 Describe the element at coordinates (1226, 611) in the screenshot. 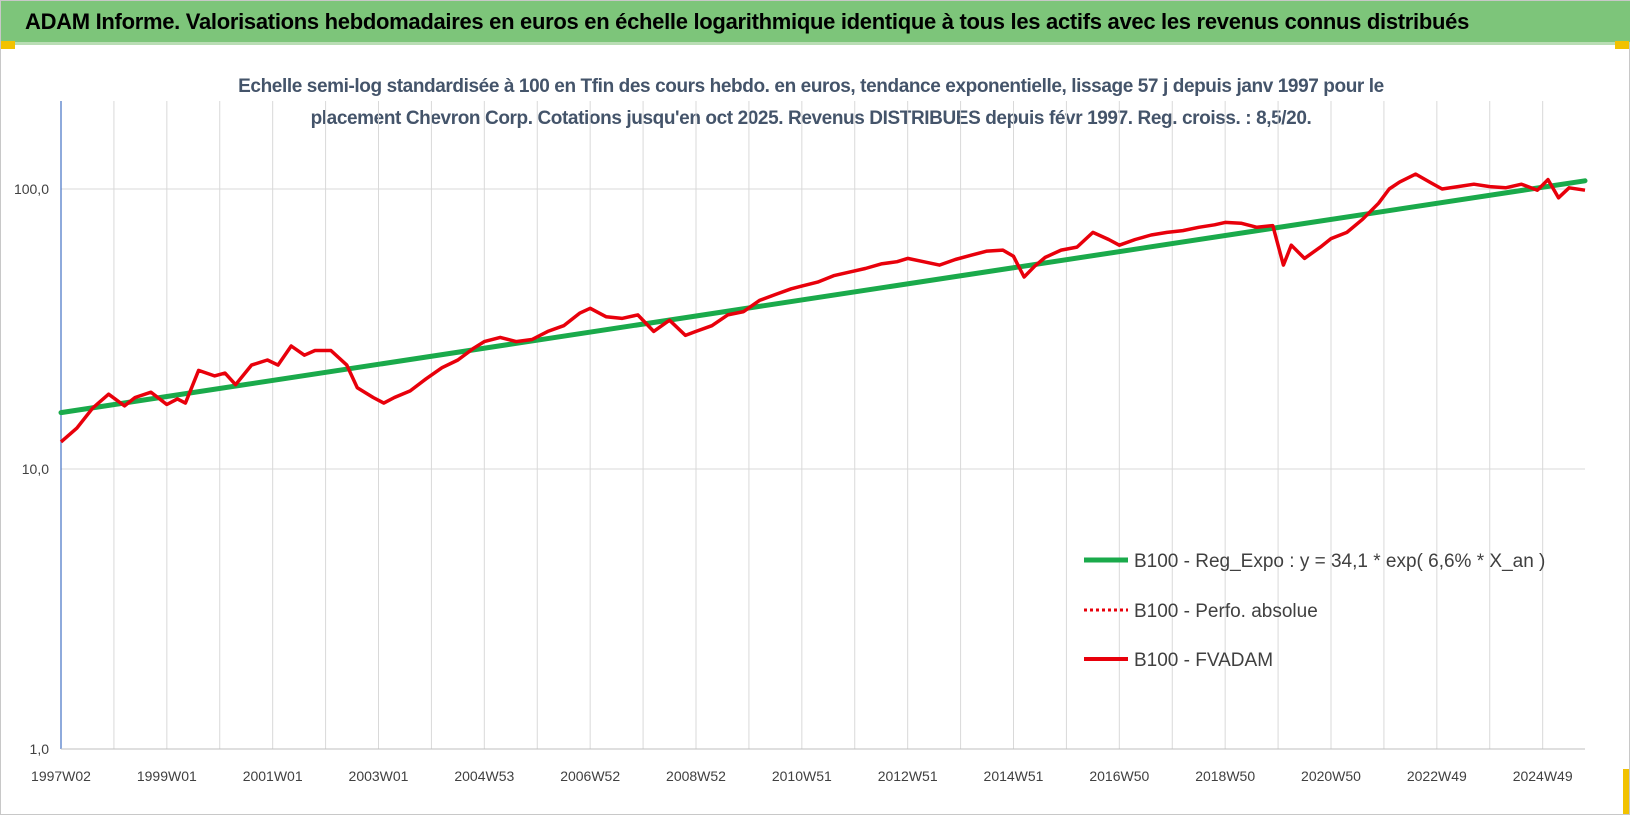

I see `legend-label-1: B100 - Perfo. absolue` at that location.